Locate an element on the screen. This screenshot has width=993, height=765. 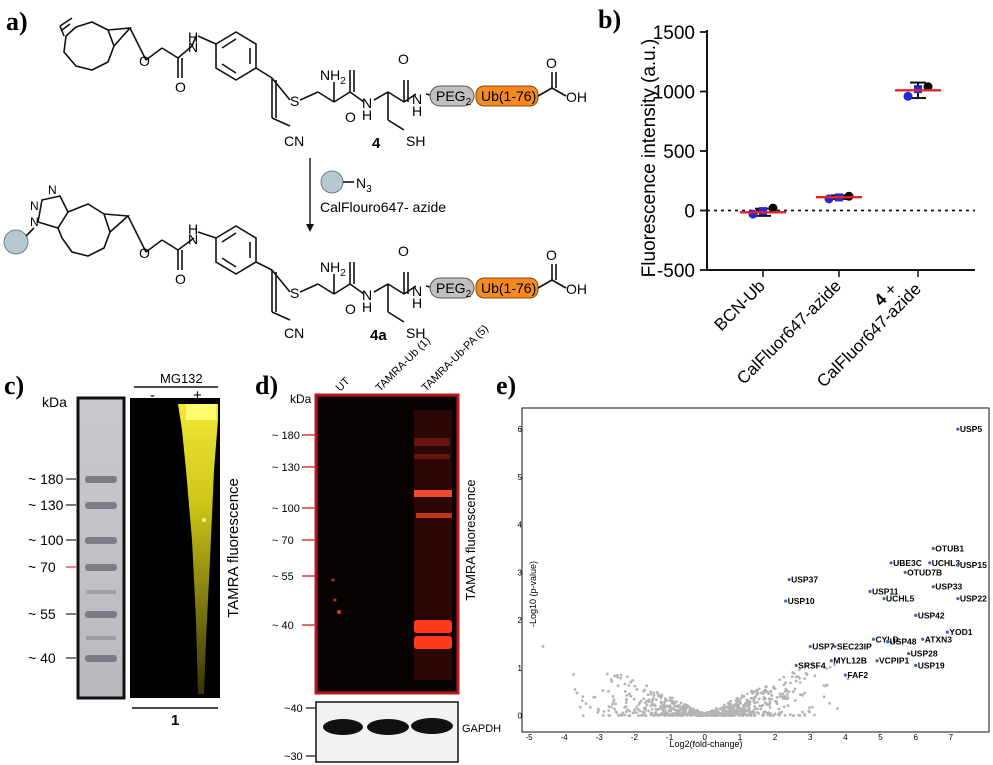
protein-label: SRSF4 is located at coordinates (812, 666).